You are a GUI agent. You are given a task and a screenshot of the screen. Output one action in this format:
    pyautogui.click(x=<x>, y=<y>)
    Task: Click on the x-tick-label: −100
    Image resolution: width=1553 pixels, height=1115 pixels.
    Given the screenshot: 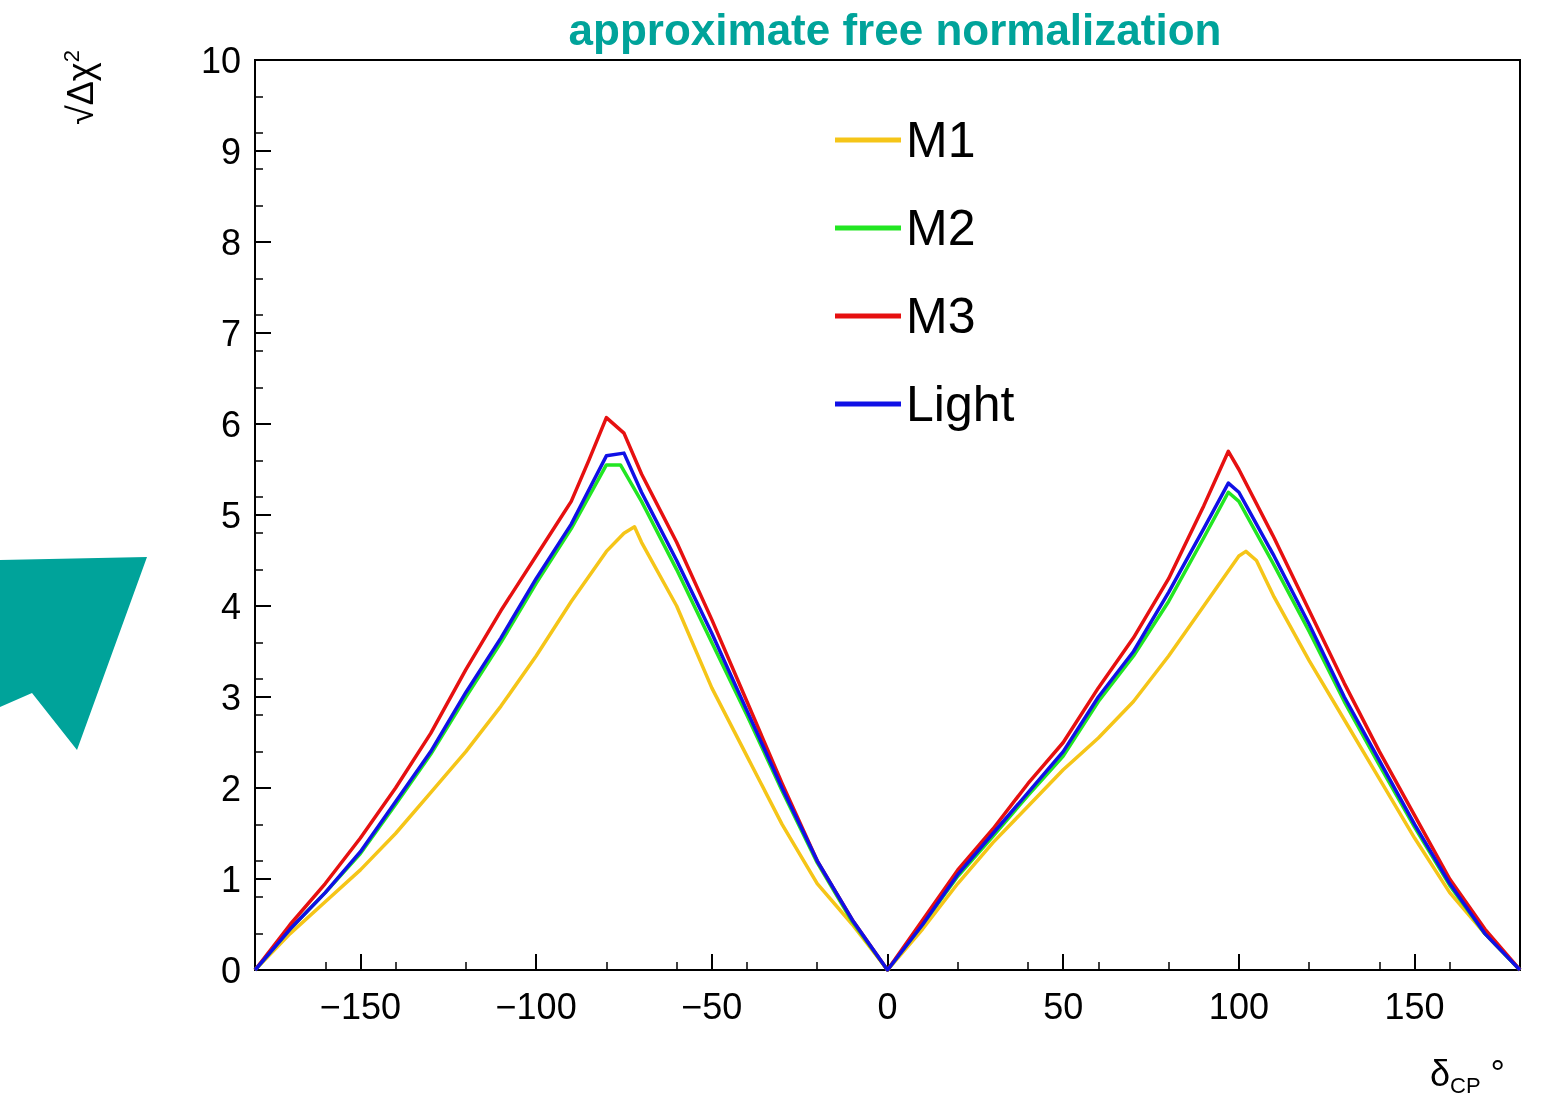 What is the action you would take?
    pyautogui.click(x=536, y=1006)
    